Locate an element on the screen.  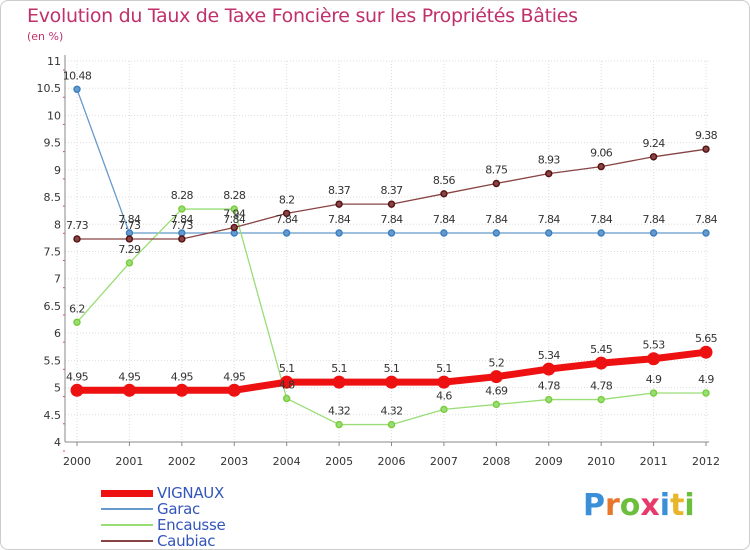
y-tick-label: 9.5 is located at coordinates (53, 143).